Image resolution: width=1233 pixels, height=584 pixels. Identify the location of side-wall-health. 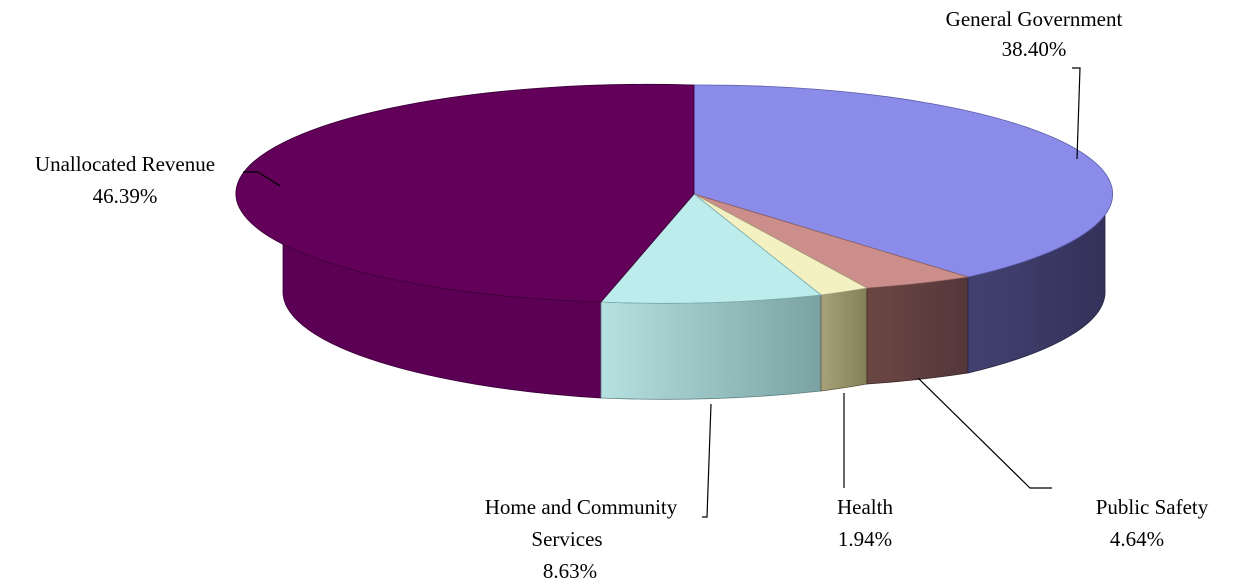
(844, 339).